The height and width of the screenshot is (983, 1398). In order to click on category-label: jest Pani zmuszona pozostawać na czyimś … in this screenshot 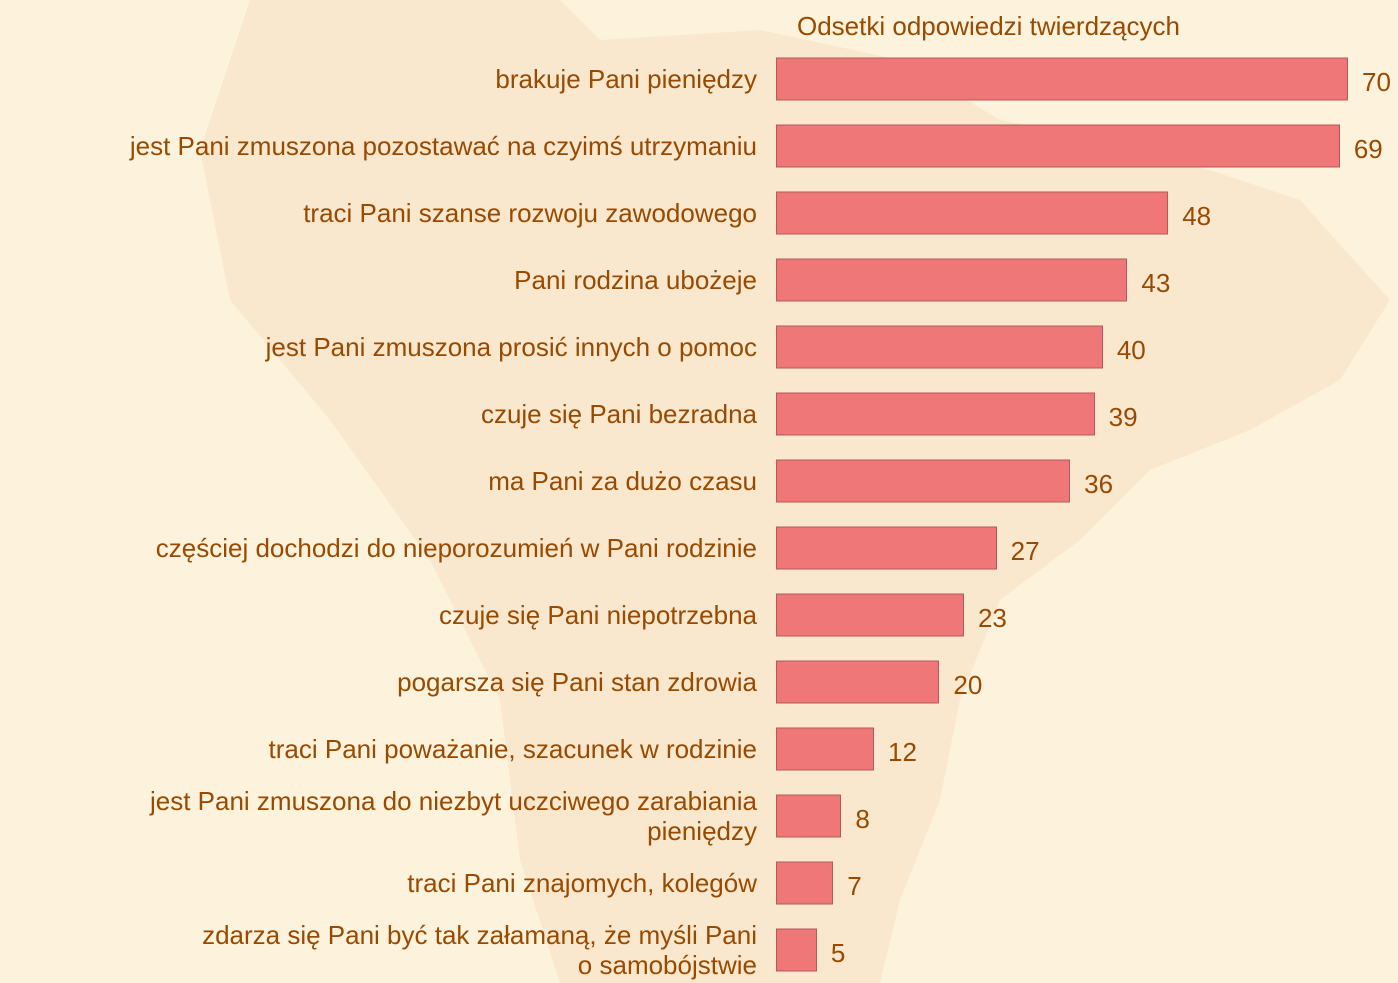, I will do `click(443, 146)`.